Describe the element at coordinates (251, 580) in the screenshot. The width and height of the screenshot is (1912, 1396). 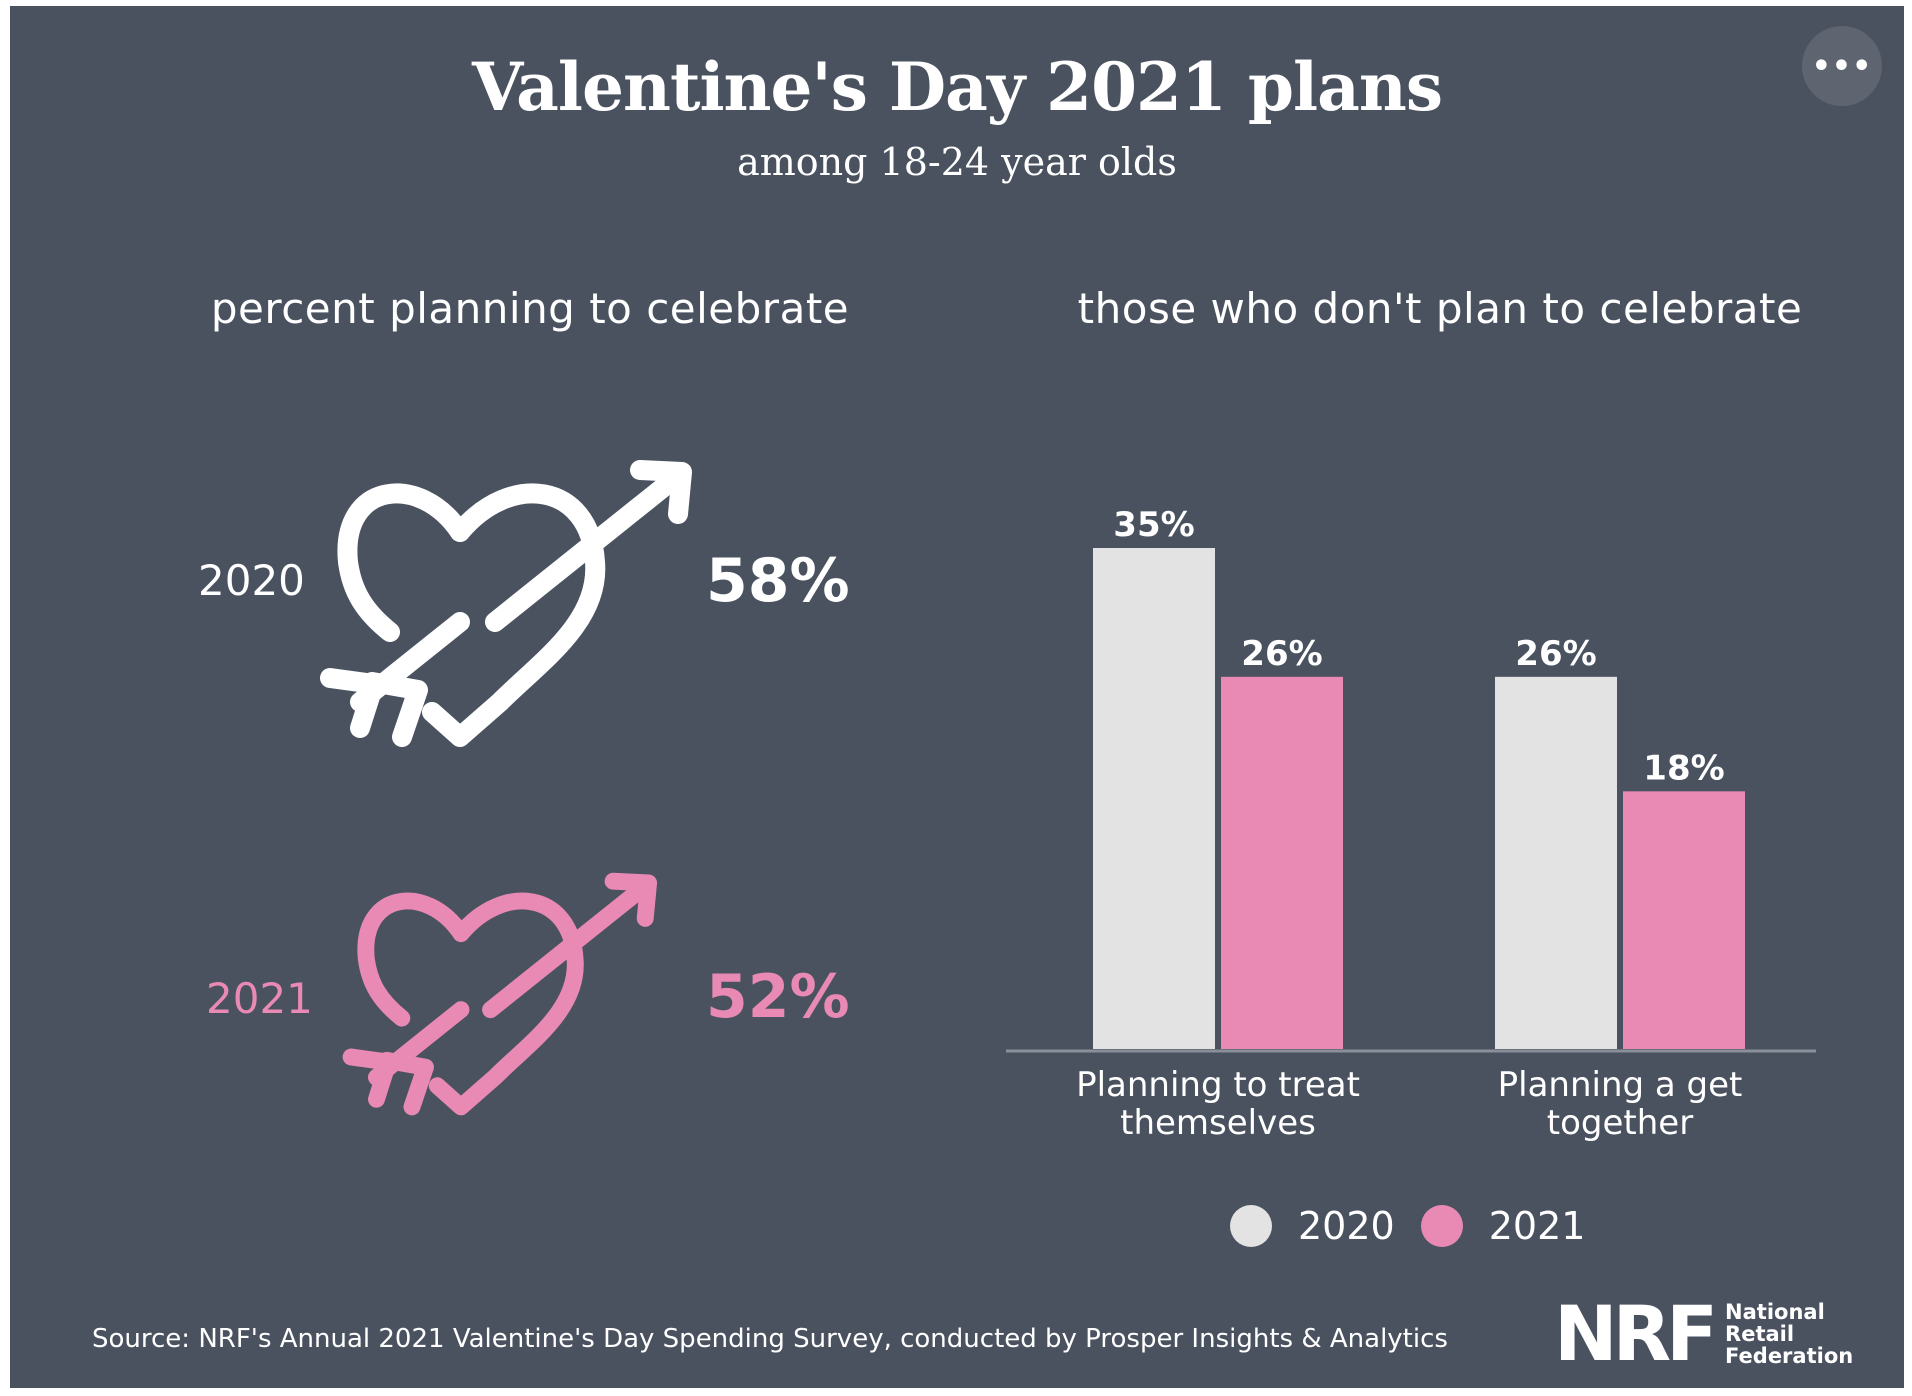
I see `year-2020-label: 2020` at that location.